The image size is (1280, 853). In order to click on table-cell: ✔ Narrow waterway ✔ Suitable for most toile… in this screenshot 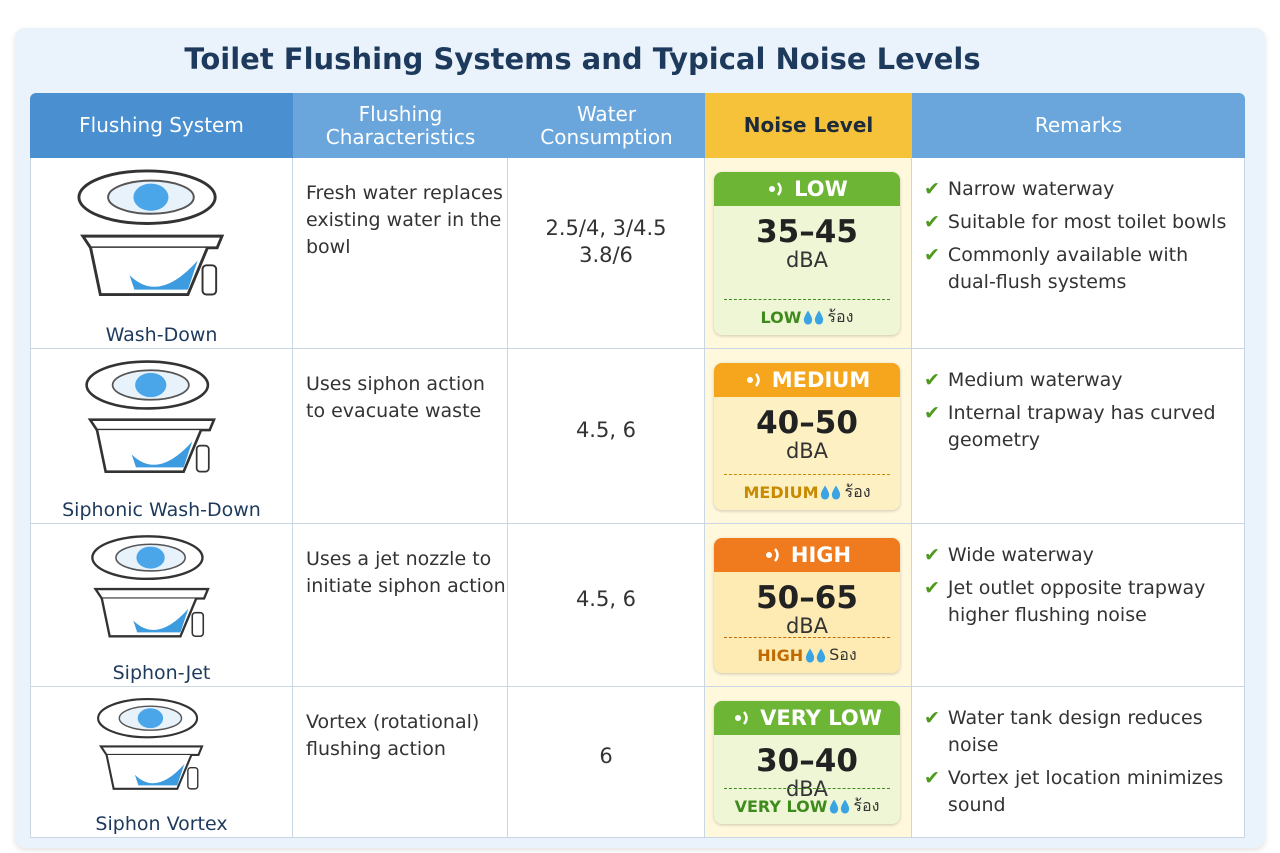, I will do `click(1078, 253)`.